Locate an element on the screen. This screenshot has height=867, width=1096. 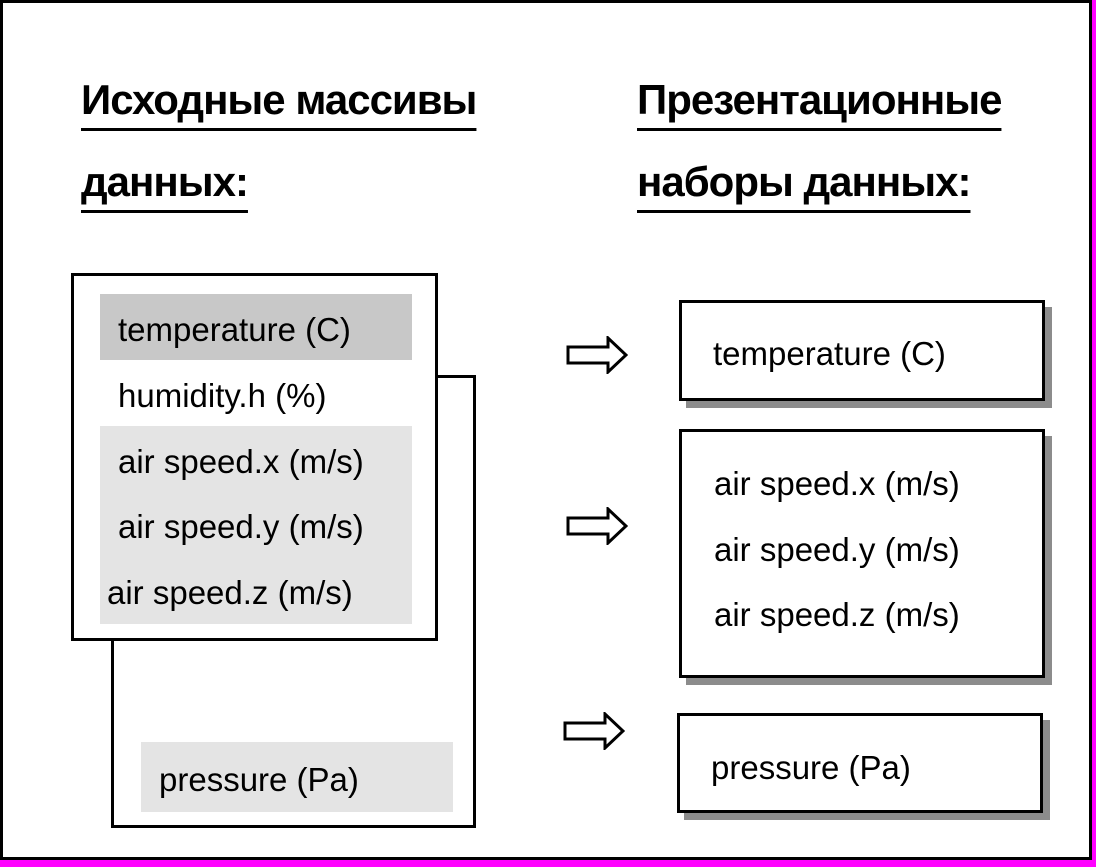
set-pressure-label: pressure (Pa) is located at coordinates (811, 767).